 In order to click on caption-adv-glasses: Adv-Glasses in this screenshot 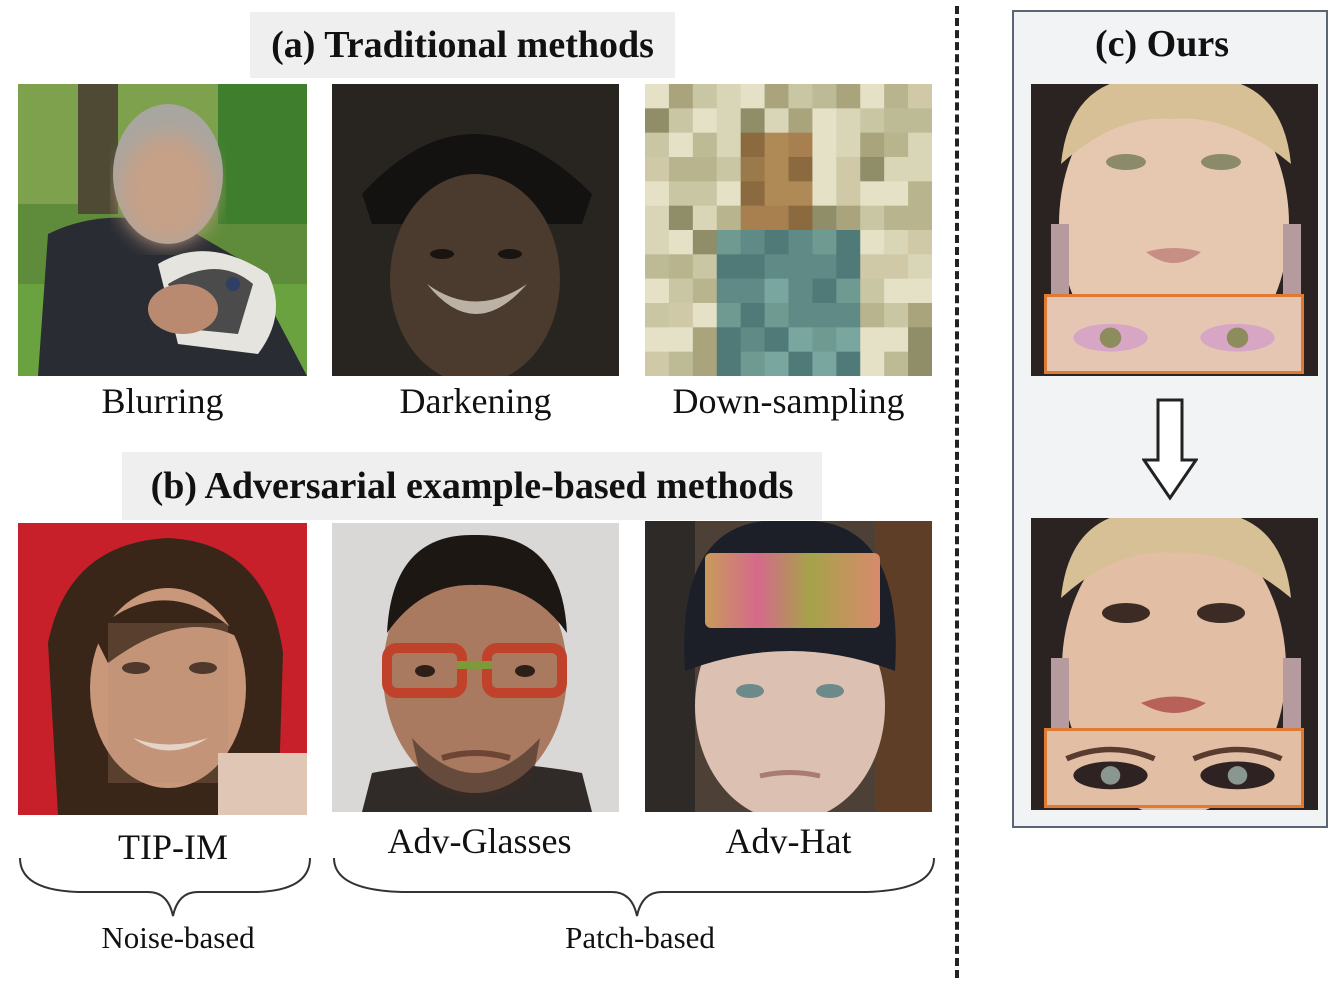, I will do `click(479, 841)`.